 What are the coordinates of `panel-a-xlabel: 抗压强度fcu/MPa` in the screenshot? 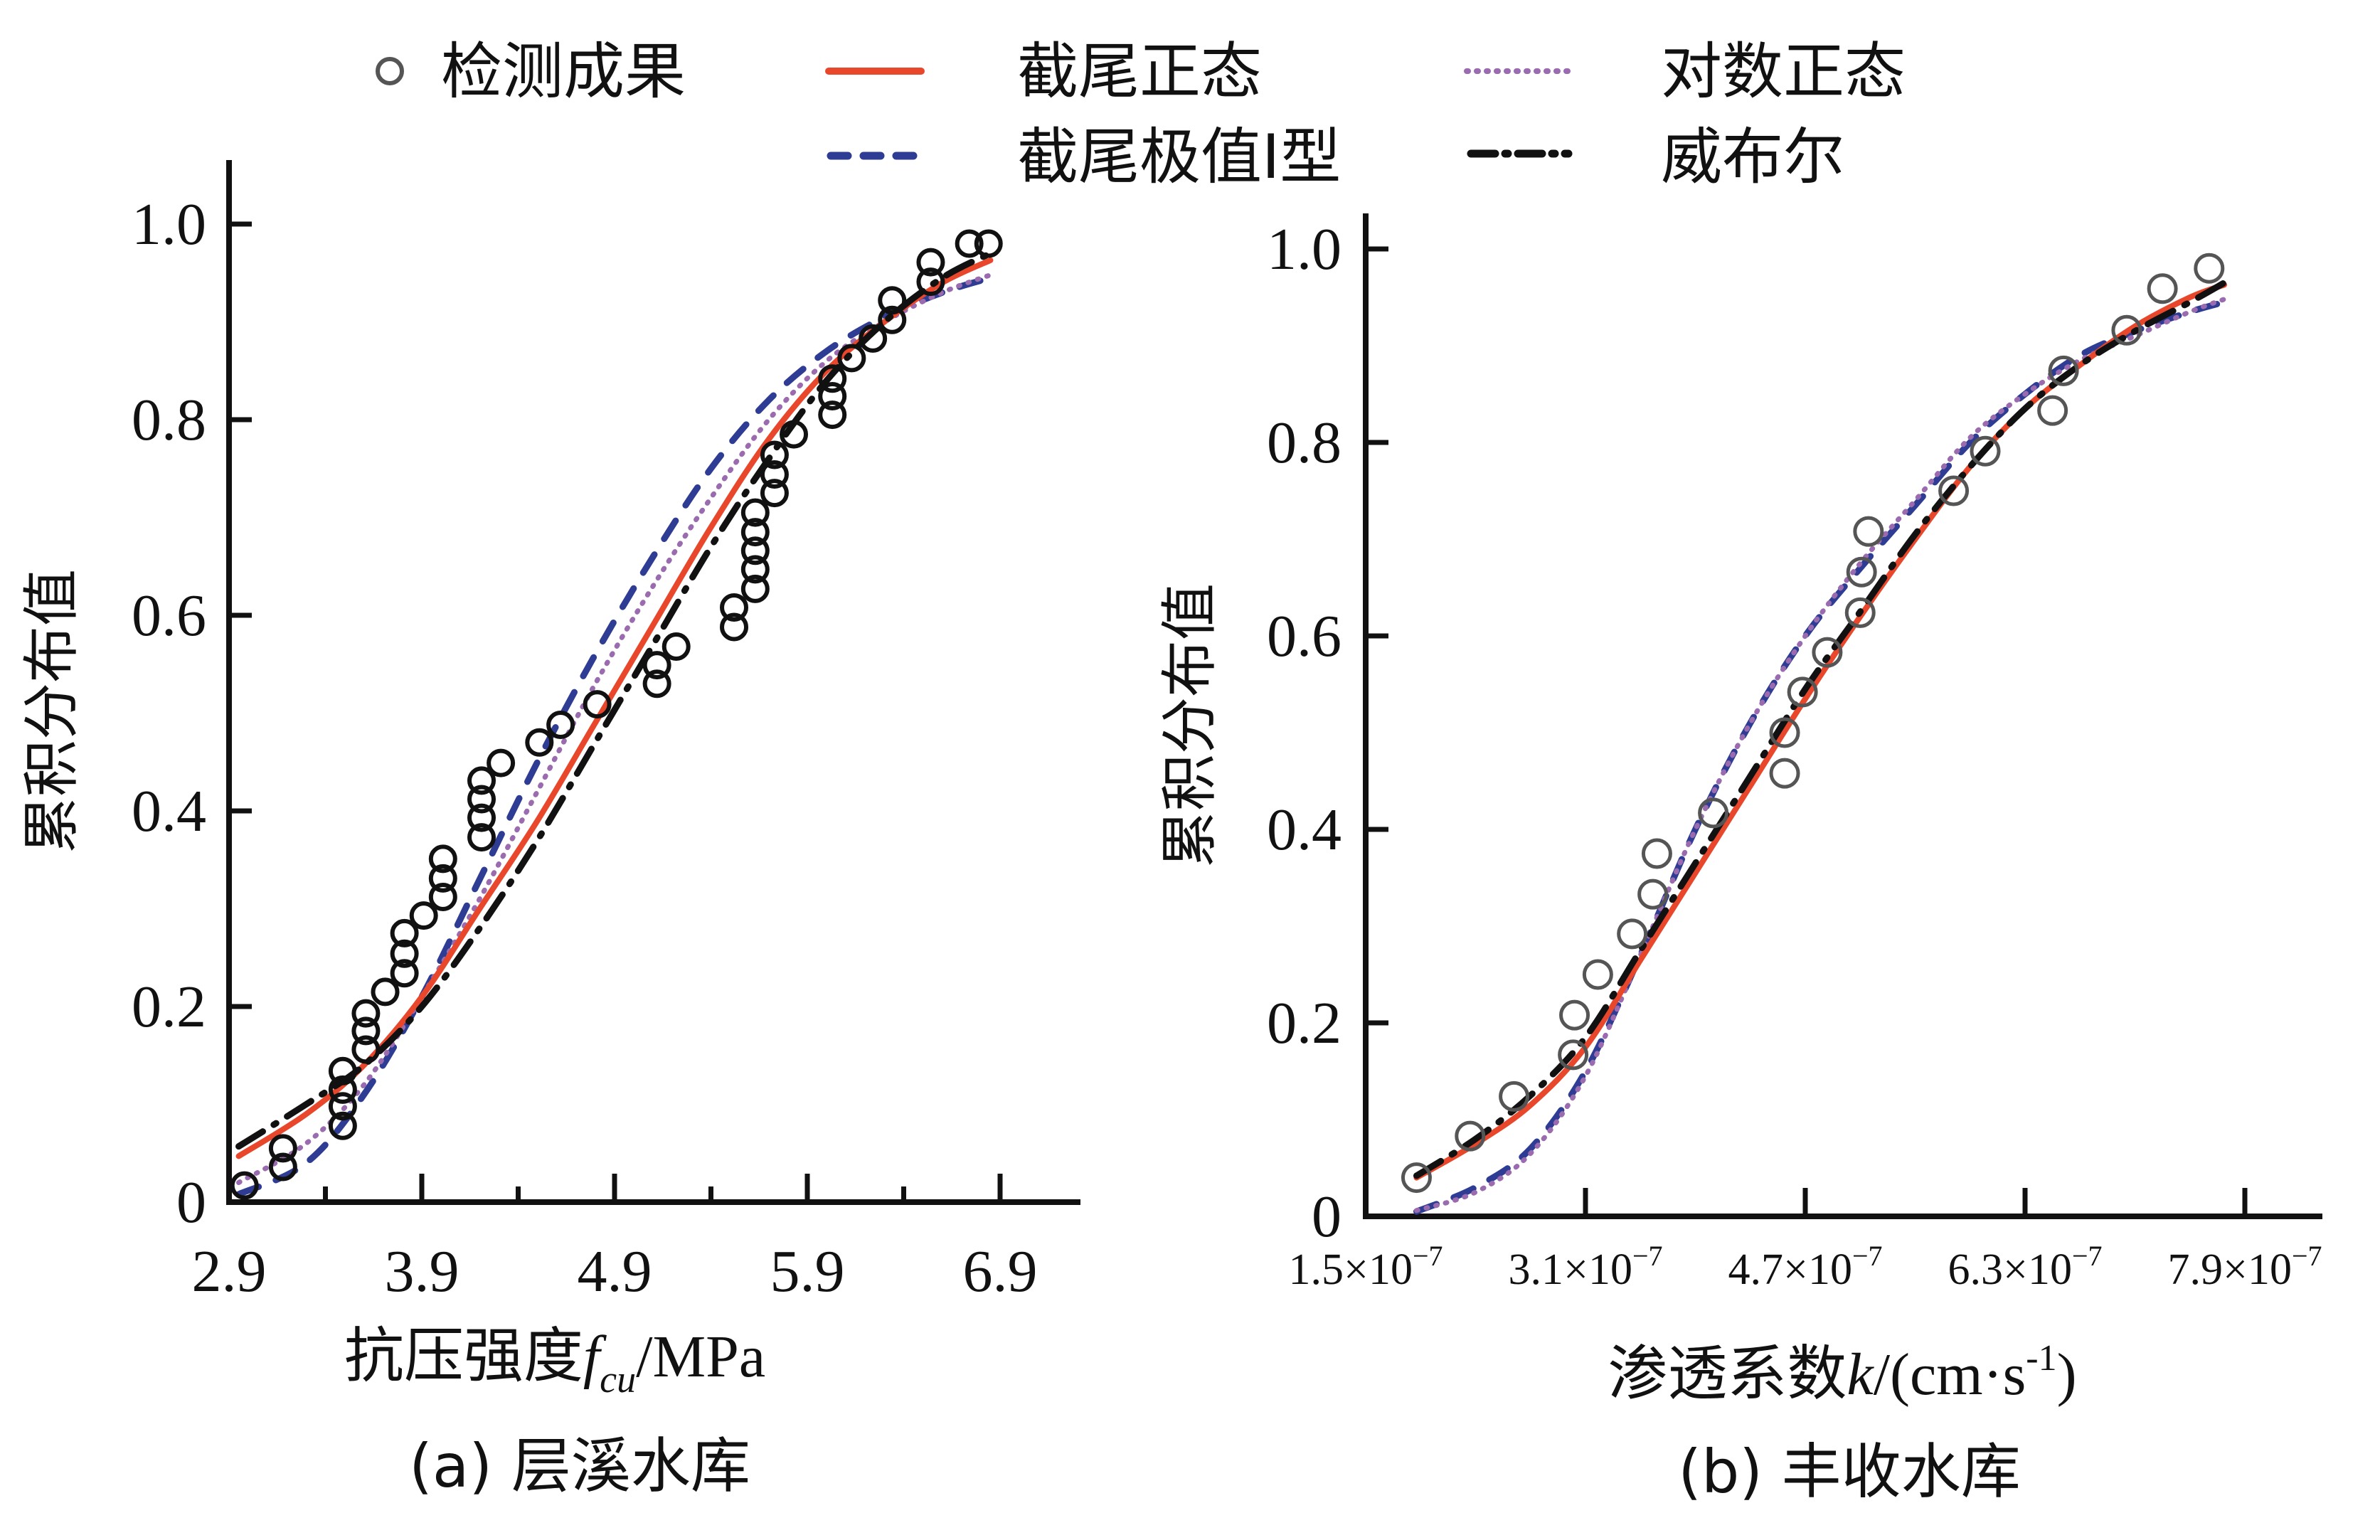 It's located at (554, 1361).